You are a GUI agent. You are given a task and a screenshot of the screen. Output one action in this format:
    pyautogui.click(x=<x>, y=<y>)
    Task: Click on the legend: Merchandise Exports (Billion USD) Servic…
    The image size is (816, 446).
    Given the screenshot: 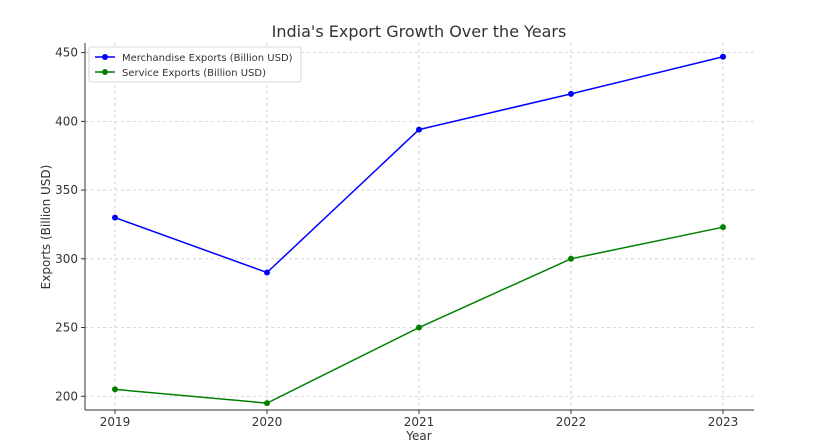 What is the action you would take?
    pyautogui.click(x=195, y=64)
    